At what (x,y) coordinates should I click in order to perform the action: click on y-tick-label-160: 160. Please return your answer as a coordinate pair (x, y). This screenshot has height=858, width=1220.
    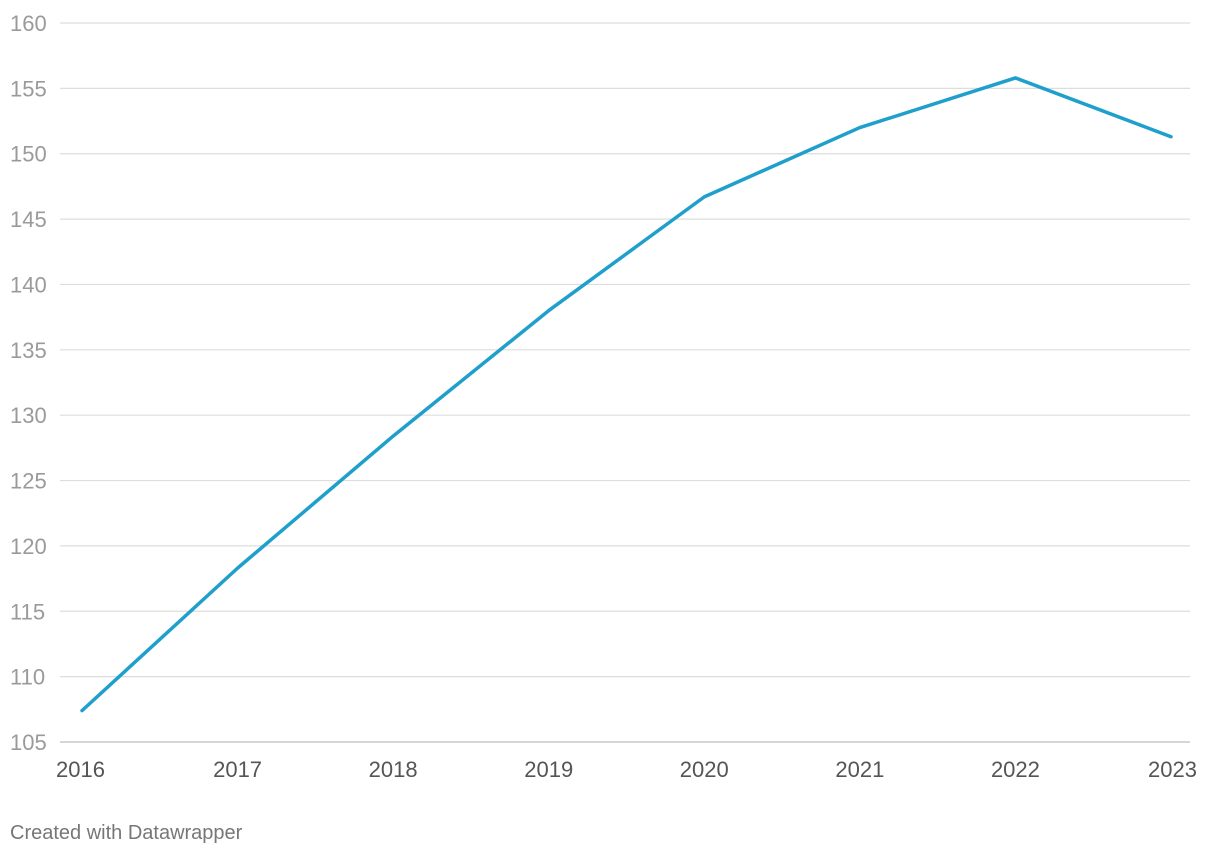
    Looking at the image, I should click on (28, 23).